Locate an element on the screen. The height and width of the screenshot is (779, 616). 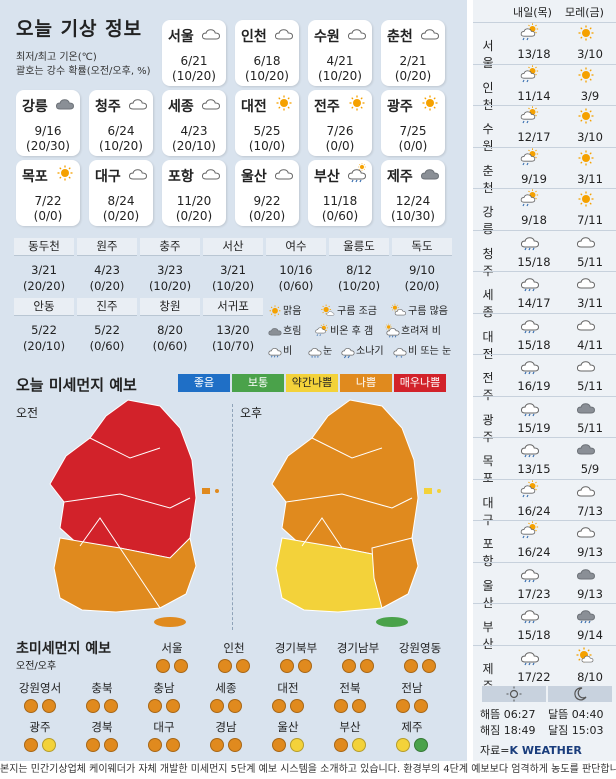
cloudy-then-rain-icon is located at coordinates (393, 330).